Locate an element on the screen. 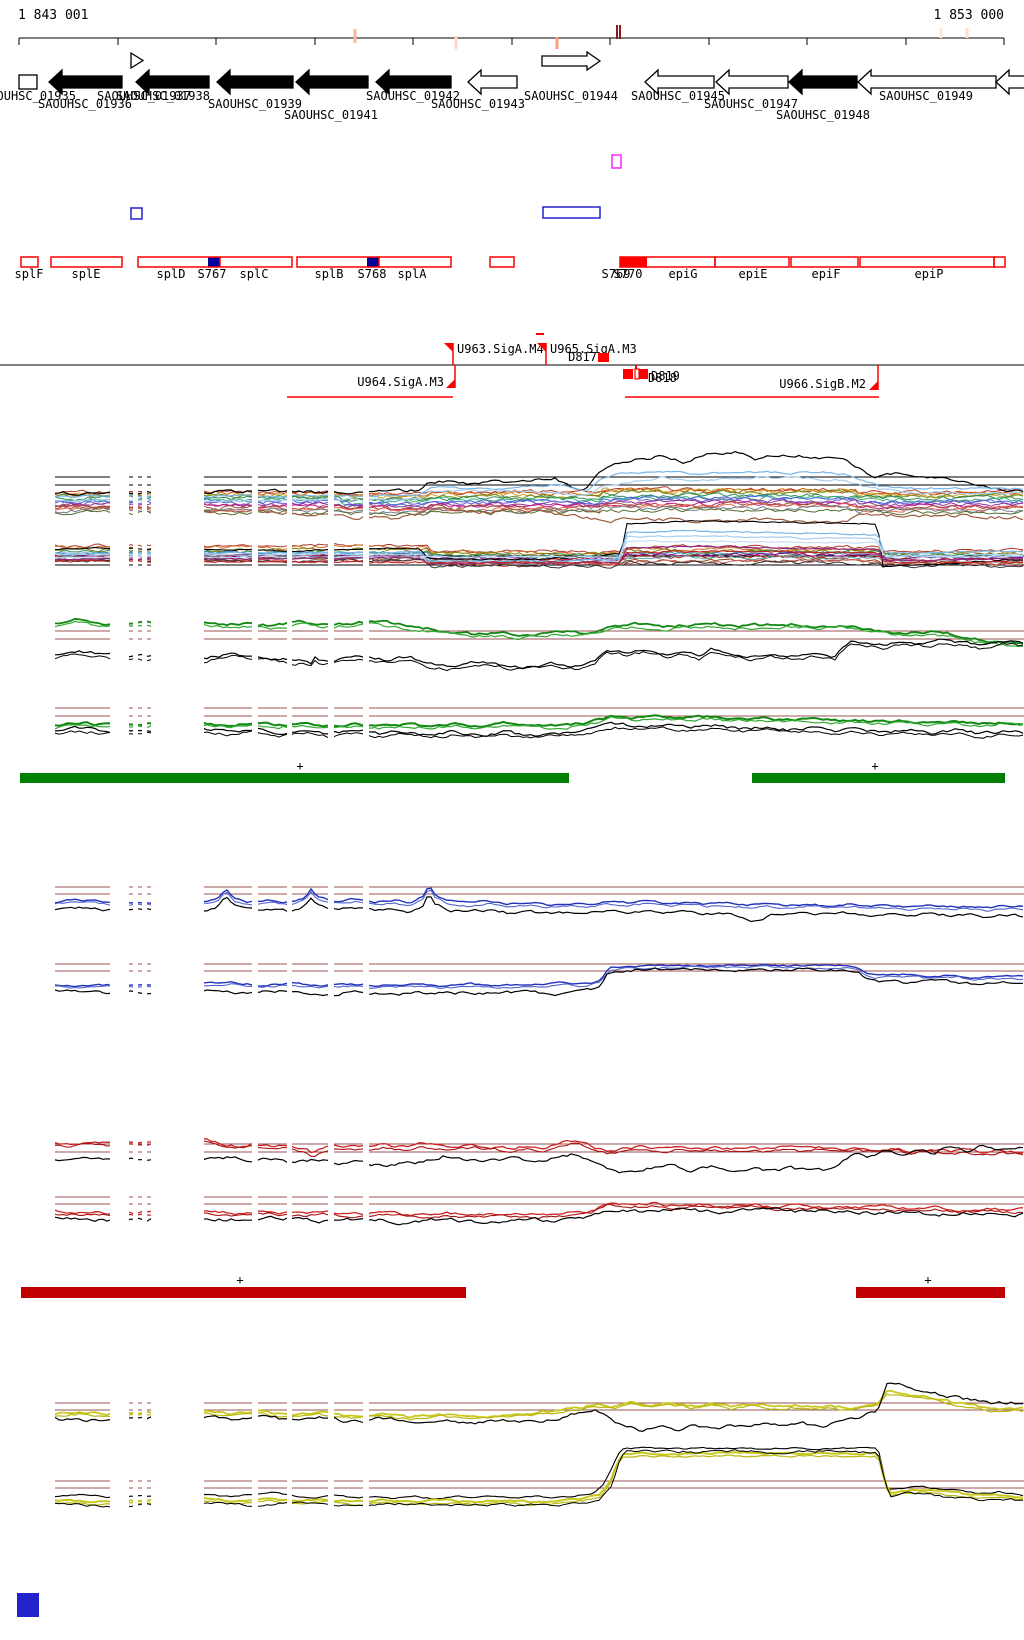  feature-label: epiG is located at coordinates (683, 274).